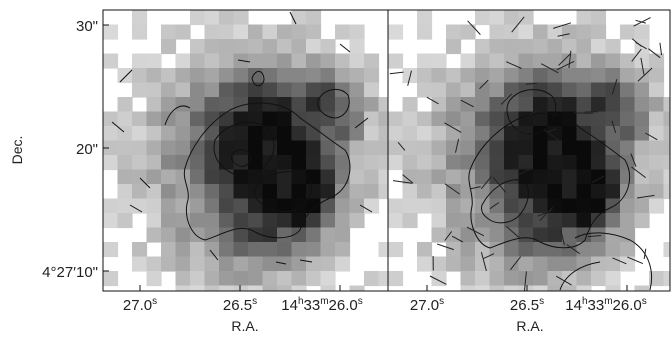  What do you see at coordinates (87, 149) in the screenshot?
I see `y-tick-label-20: 20"` at bounding box center [87, 149].